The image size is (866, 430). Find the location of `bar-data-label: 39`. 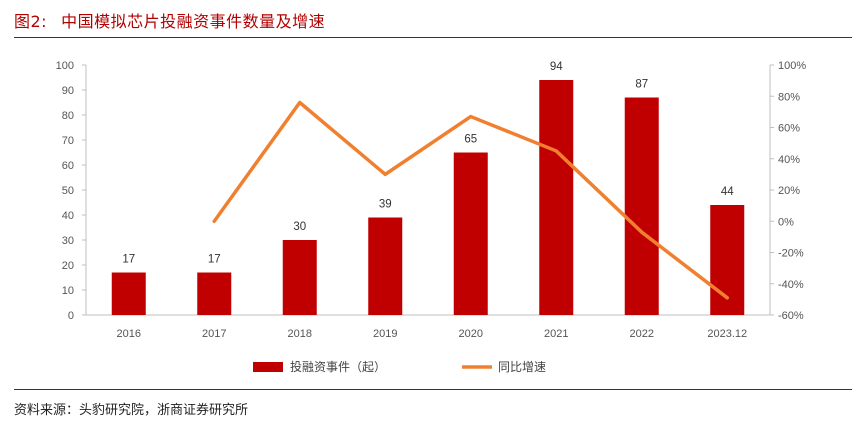

bar-data-label: 39 is located at coordinates (385, 205).